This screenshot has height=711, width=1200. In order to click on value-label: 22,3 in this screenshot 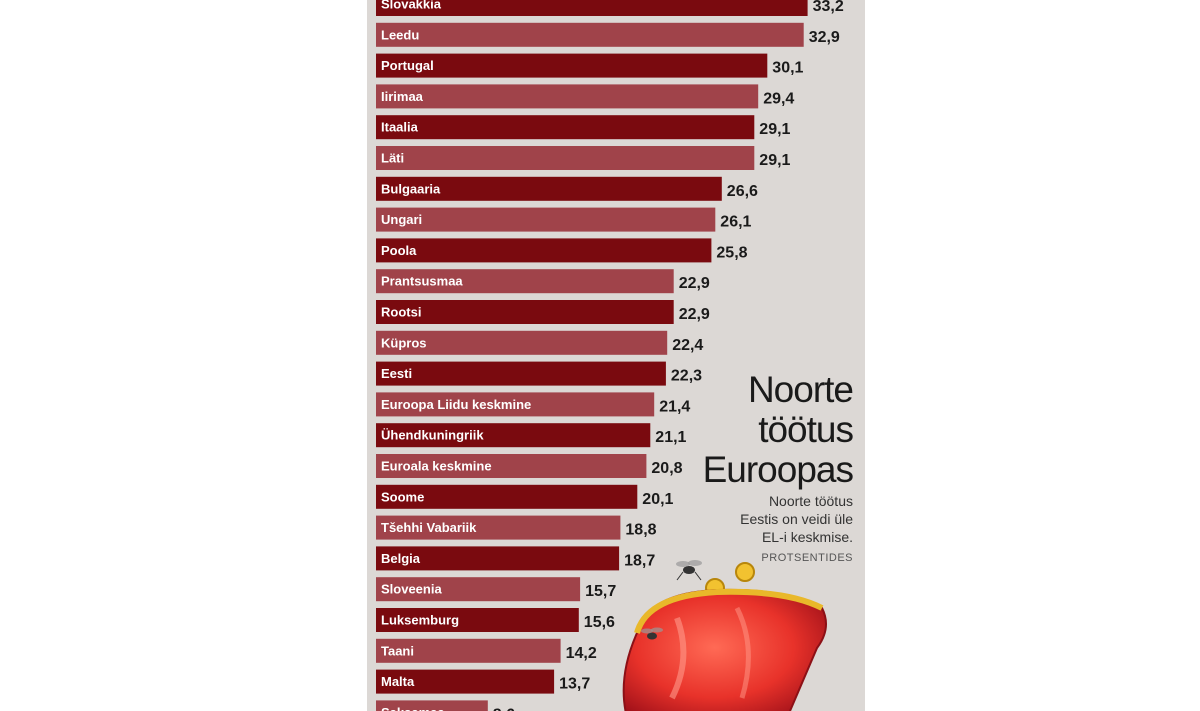, I will do `click(686, 376)`.